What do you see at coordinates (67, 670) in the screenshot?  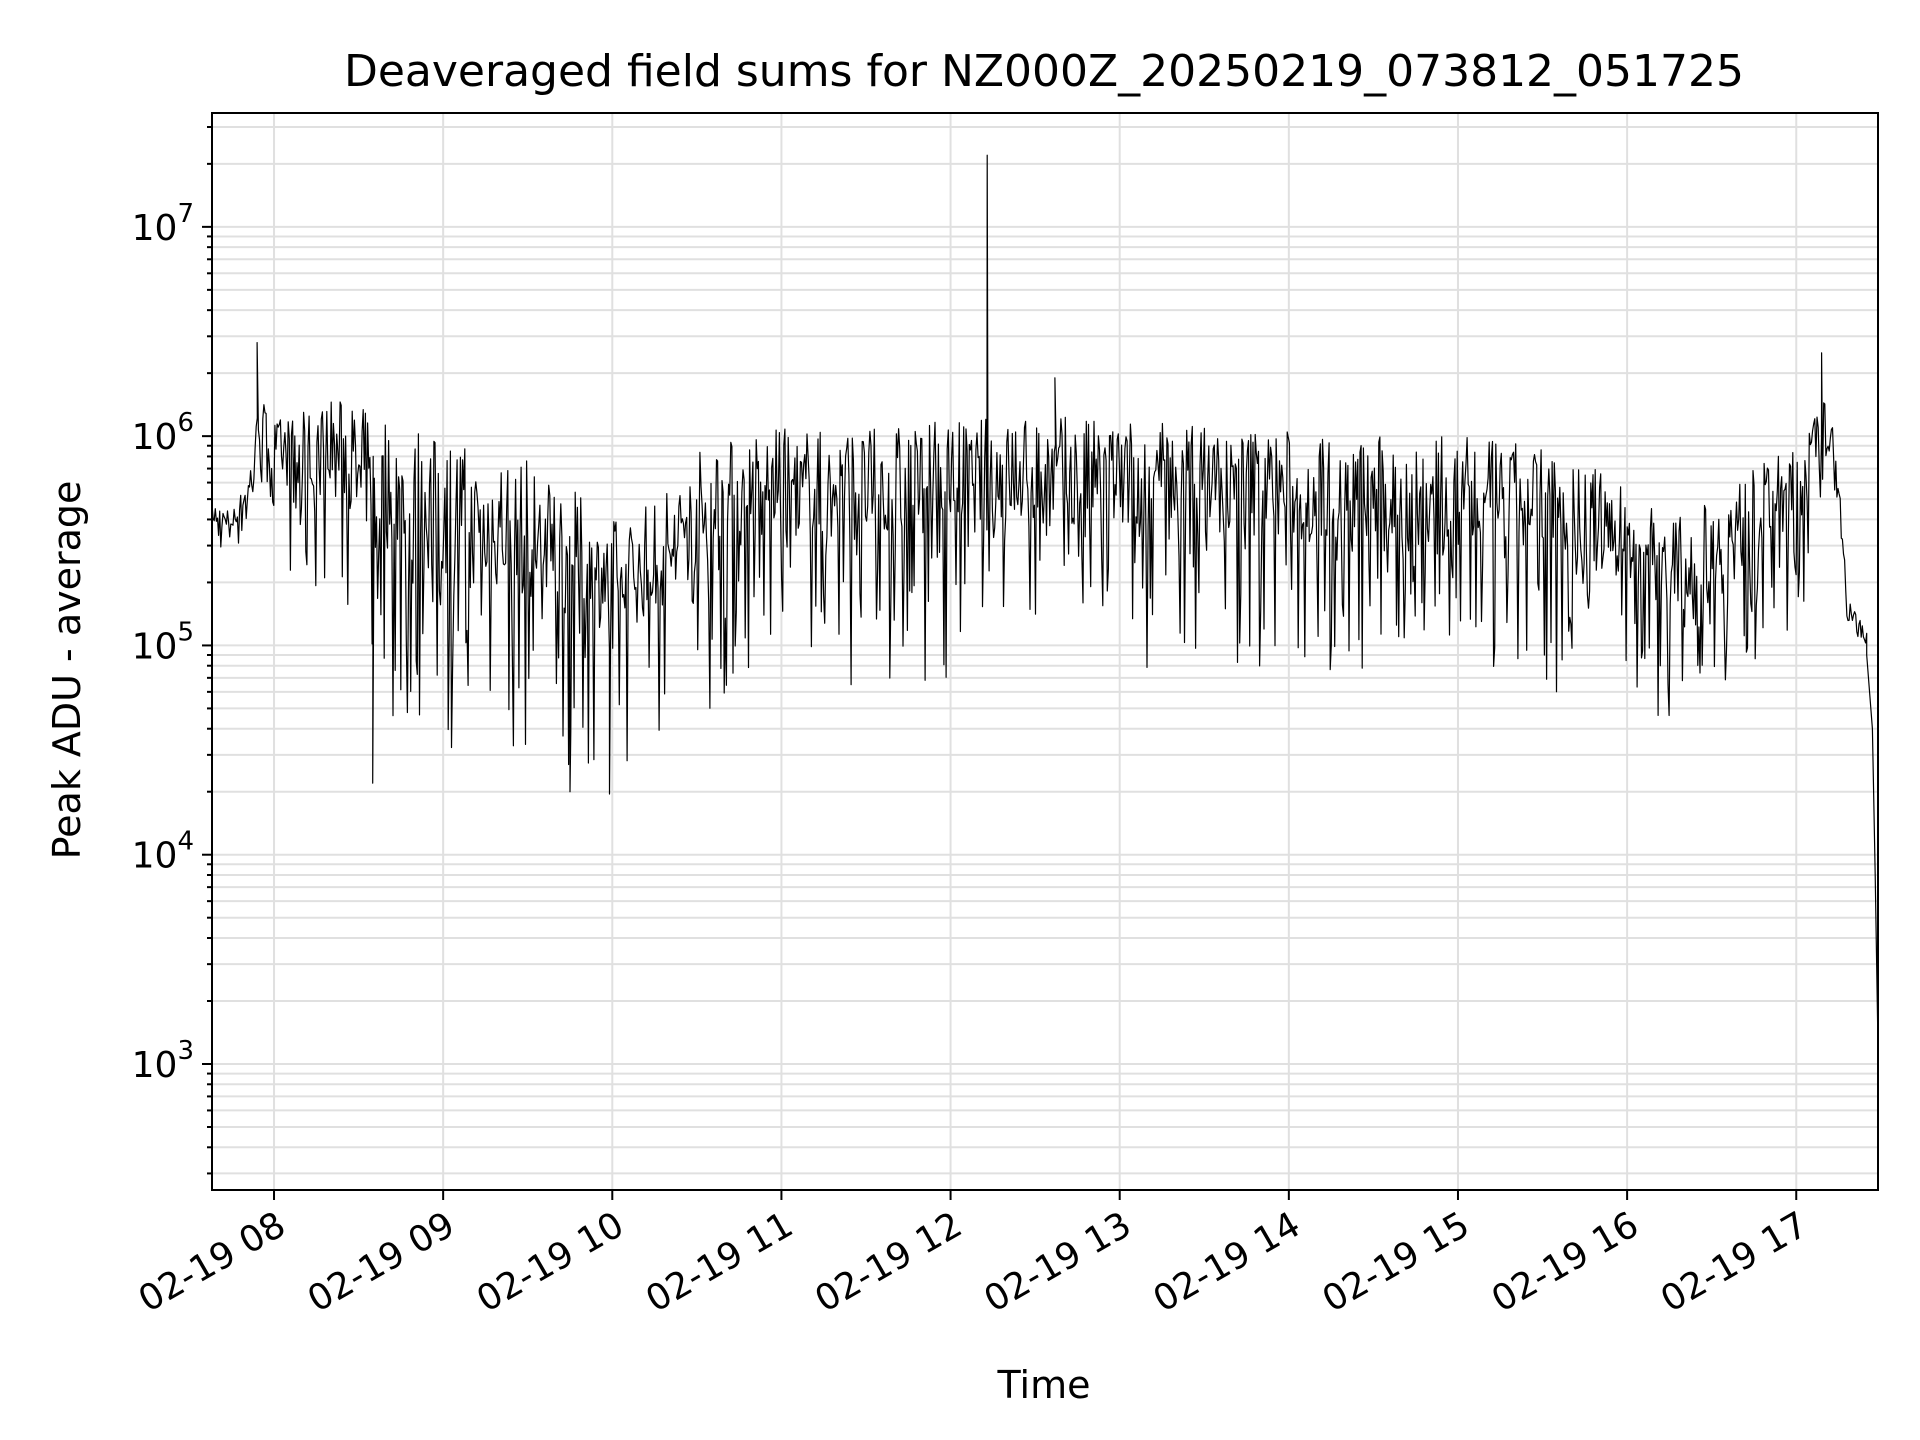 I see `y-axis-label: Peak ADU - average` at bounding box center [67, 670].